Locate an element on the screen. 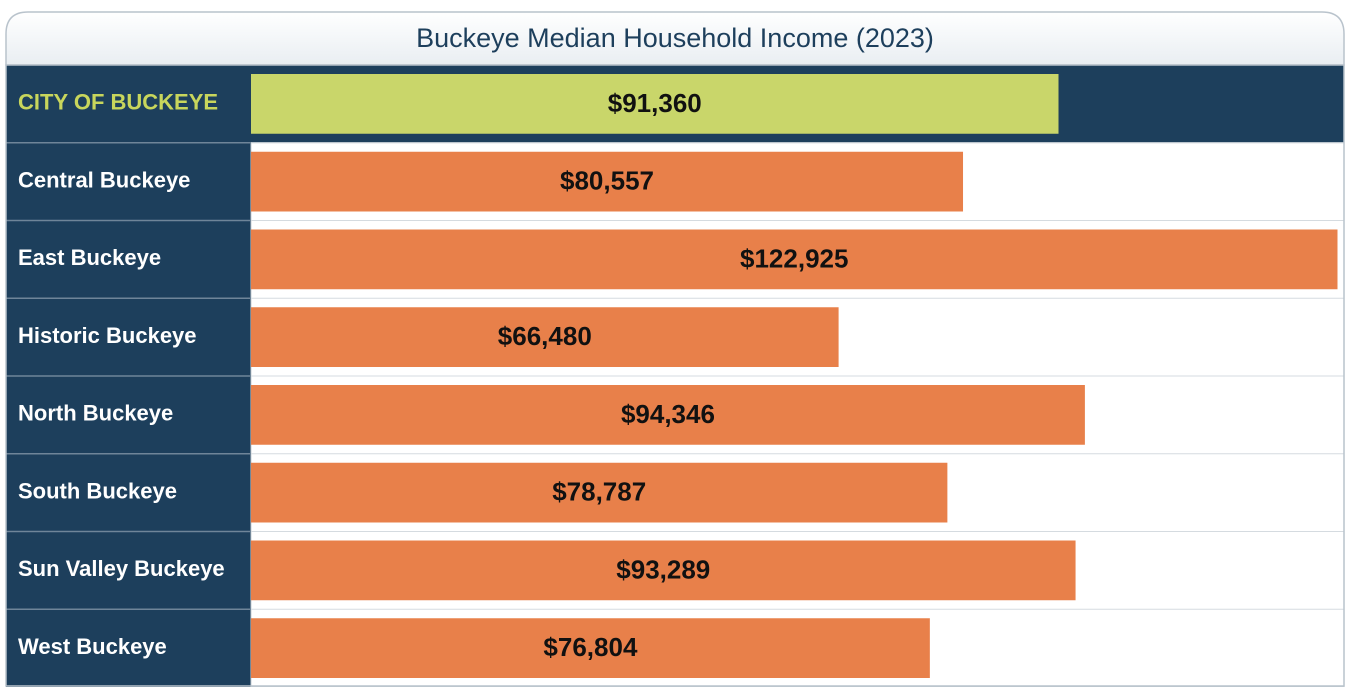 This screenshot has height=692, width=1347. value-label: $76,804 is located at coordinates (590, 647).